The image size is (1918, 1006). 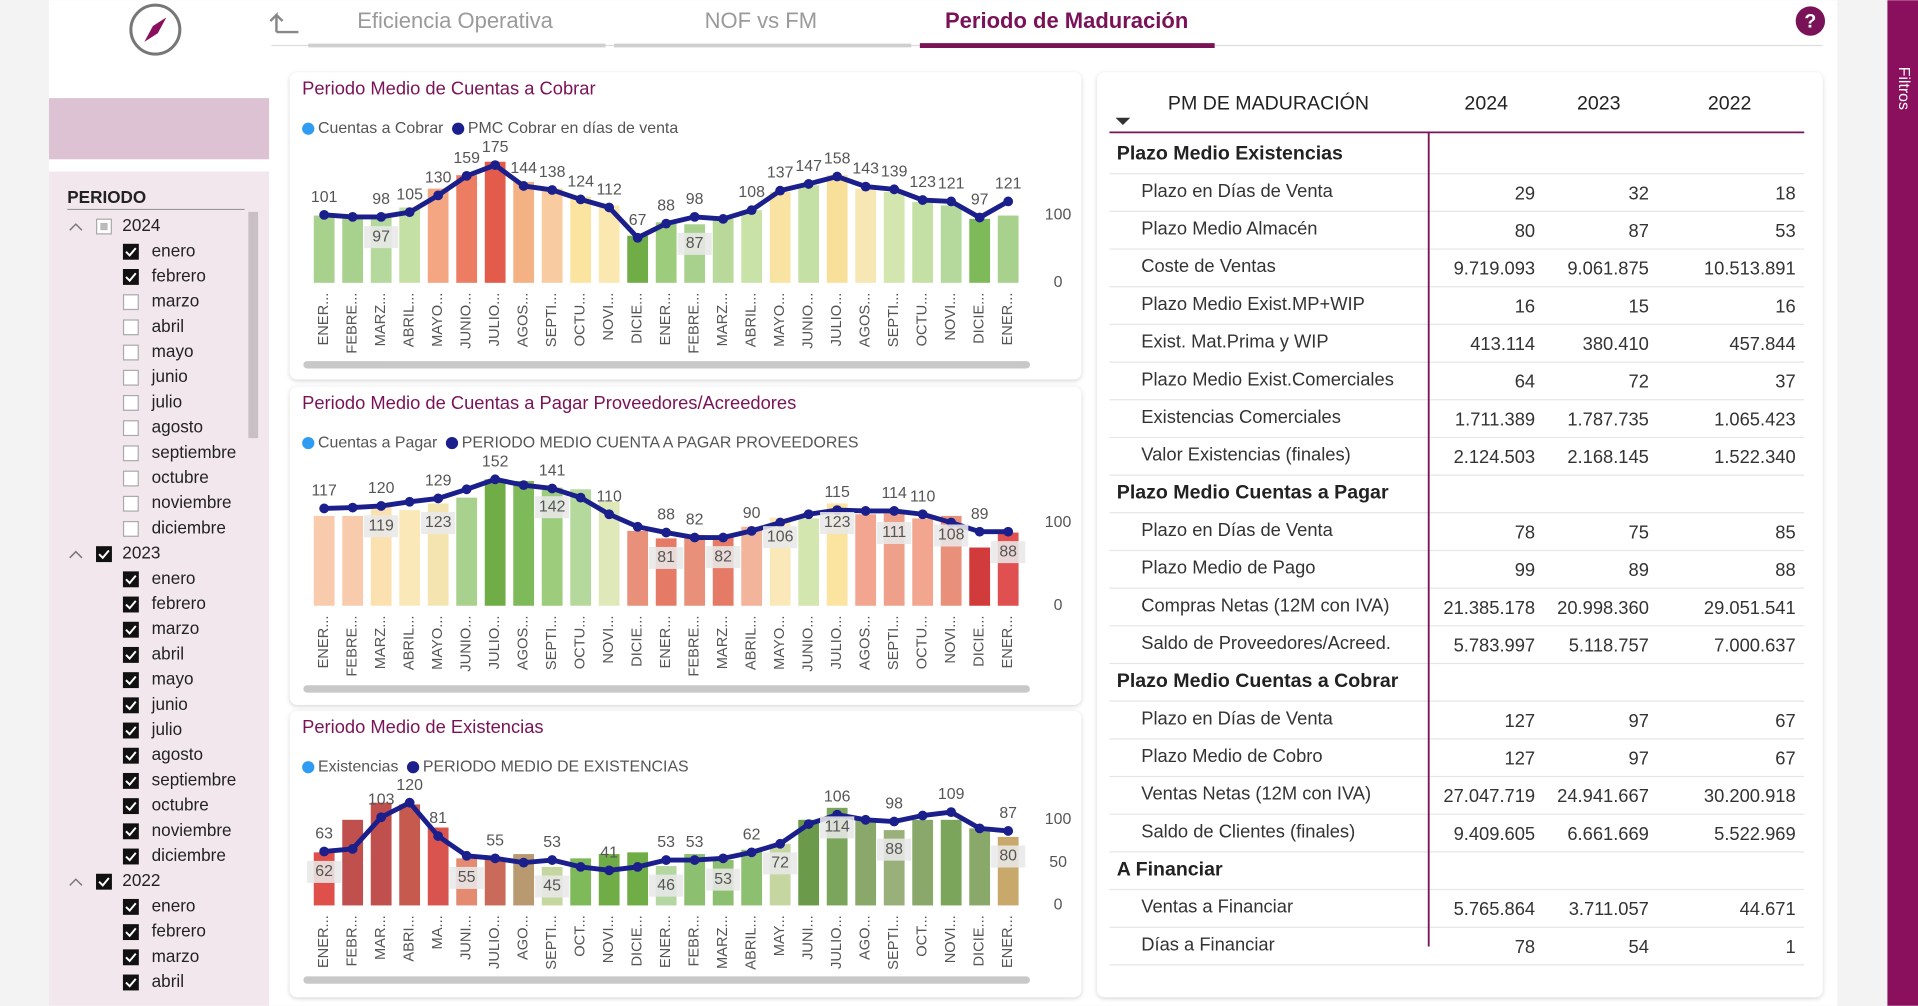 What do you see at coordinates (1902, 503) in the screenshot?
I see `filter-pane` at bounding box center [1902, 503].